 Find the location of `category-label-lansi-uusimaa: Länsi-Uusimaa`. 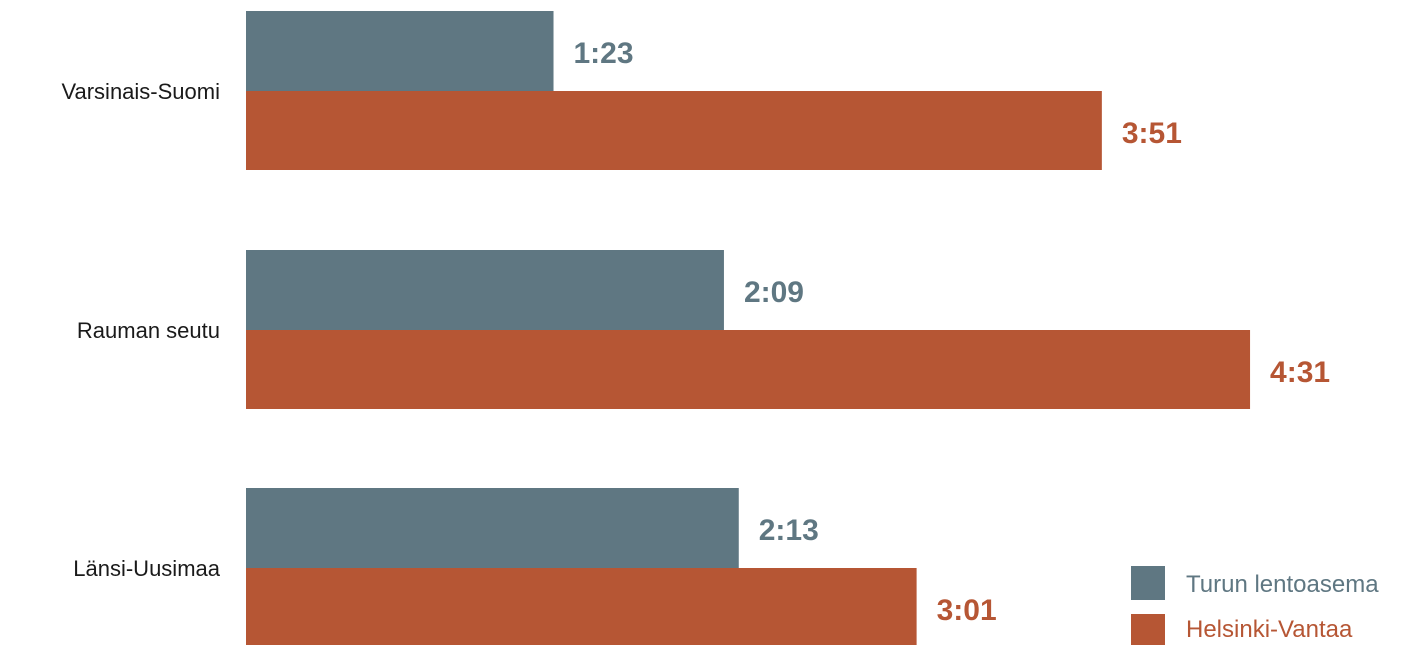

category-label-lansi-uusimaa: Länsi-Uusimaa is located at coordinates (146, 568).